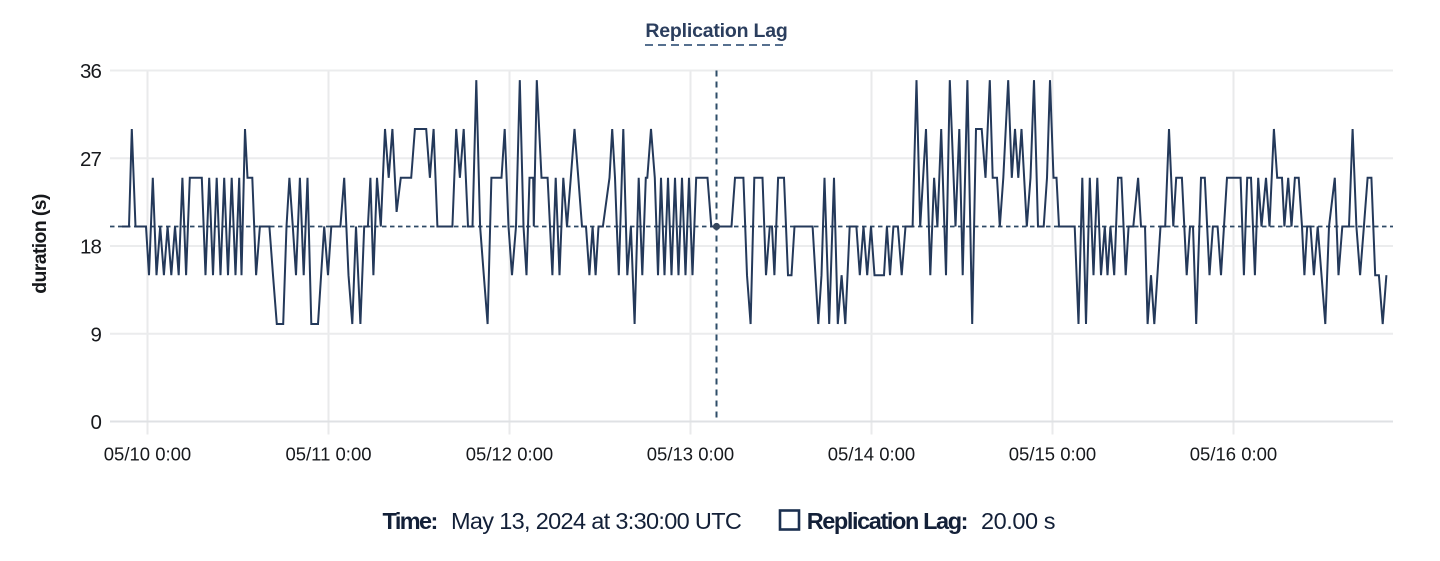 Image resolution: width=1440 pixels, height=561 pixels. I want to click on svg-text: 05/14 0:00, so click(871, 454).